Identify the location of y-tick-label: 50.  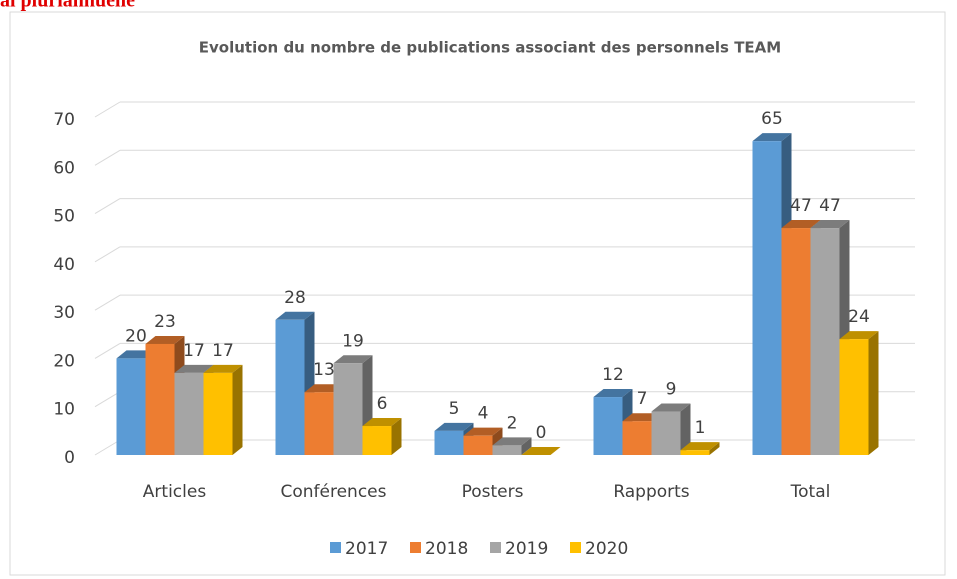
(64, 217).